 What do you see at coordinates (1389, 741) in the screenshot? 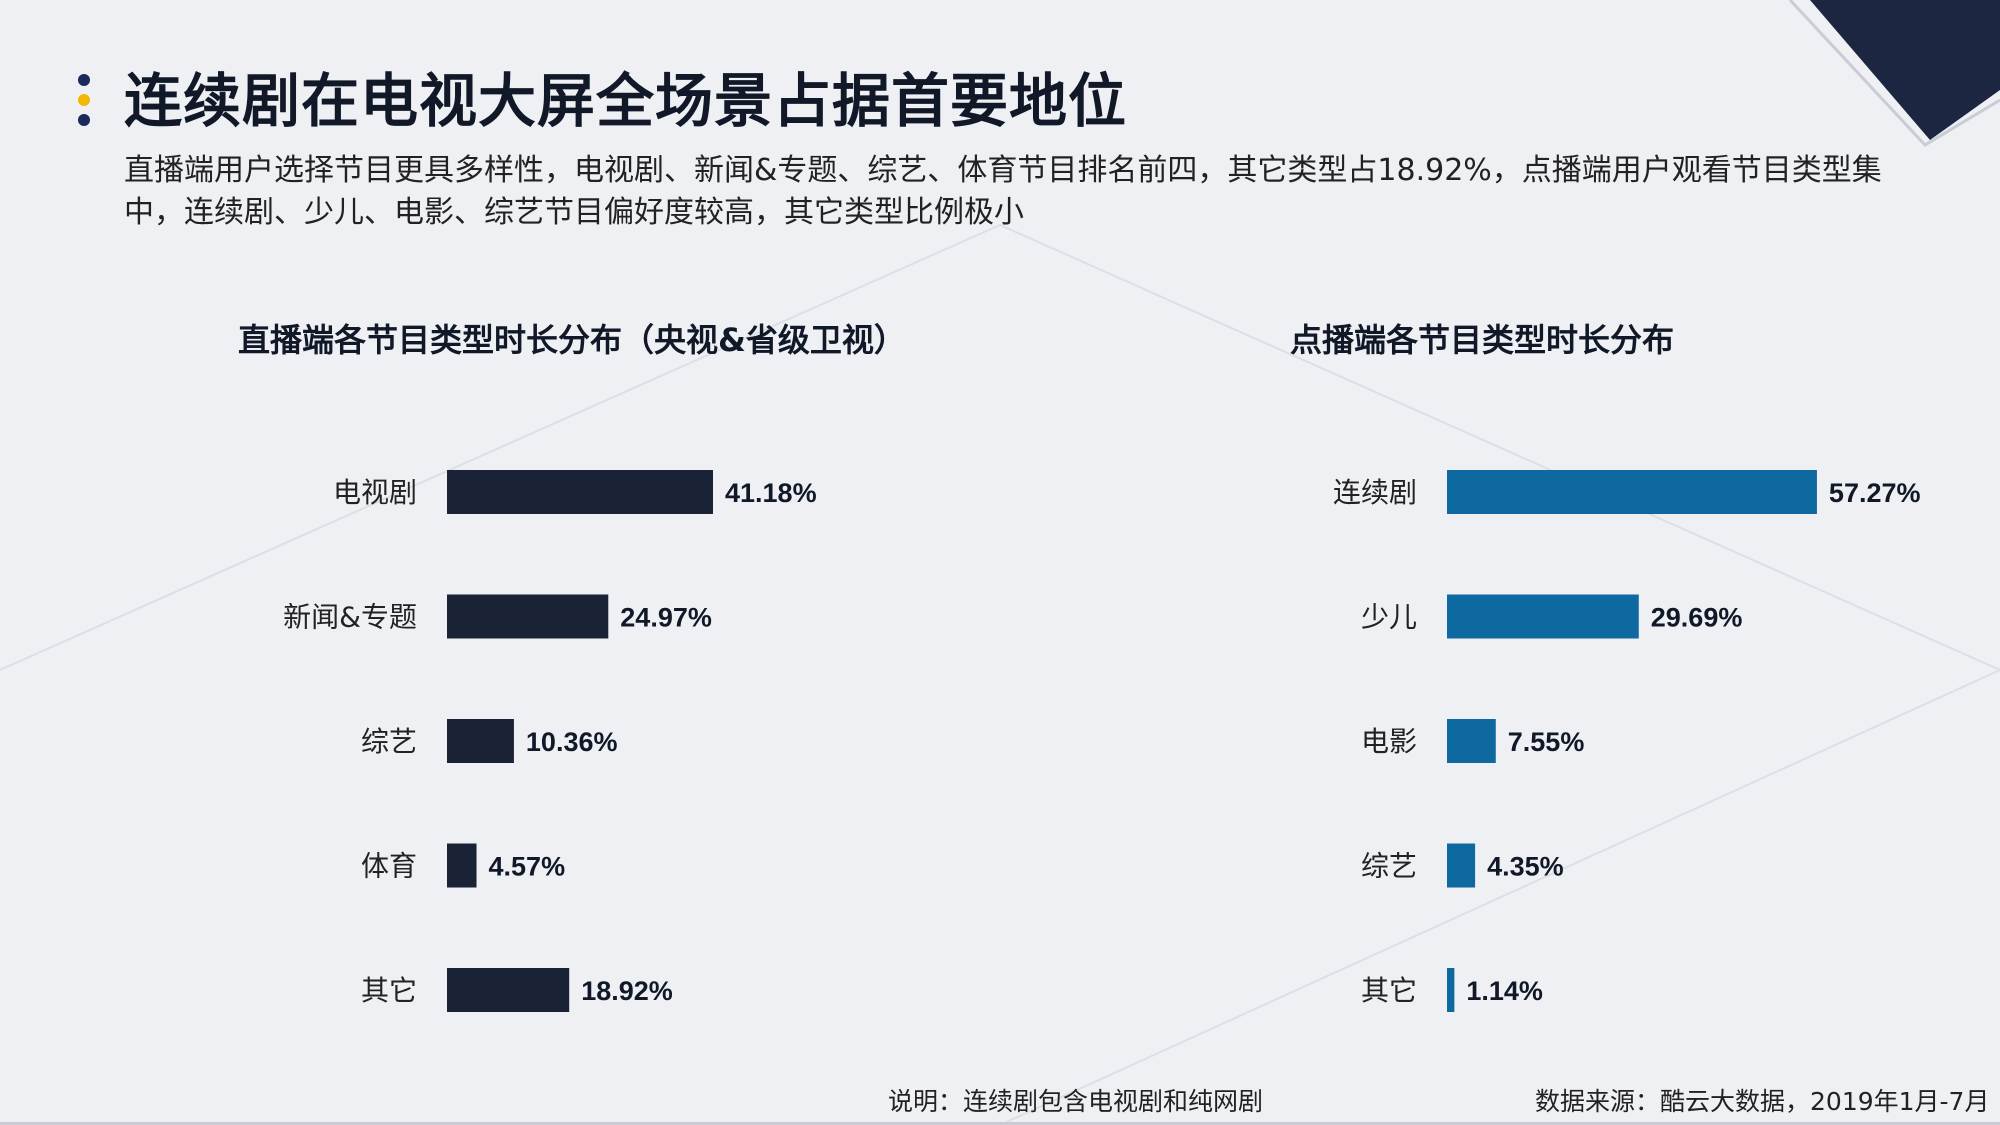
I see `vod-category-label: 电影` at bounding box center [1389, 741].